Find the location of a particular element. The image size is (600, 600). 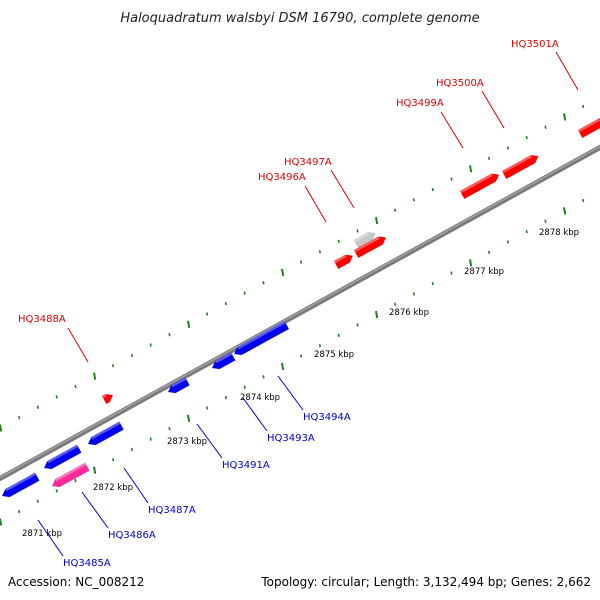

gene-label: HQ3497A is located at coordinates (308, 162).